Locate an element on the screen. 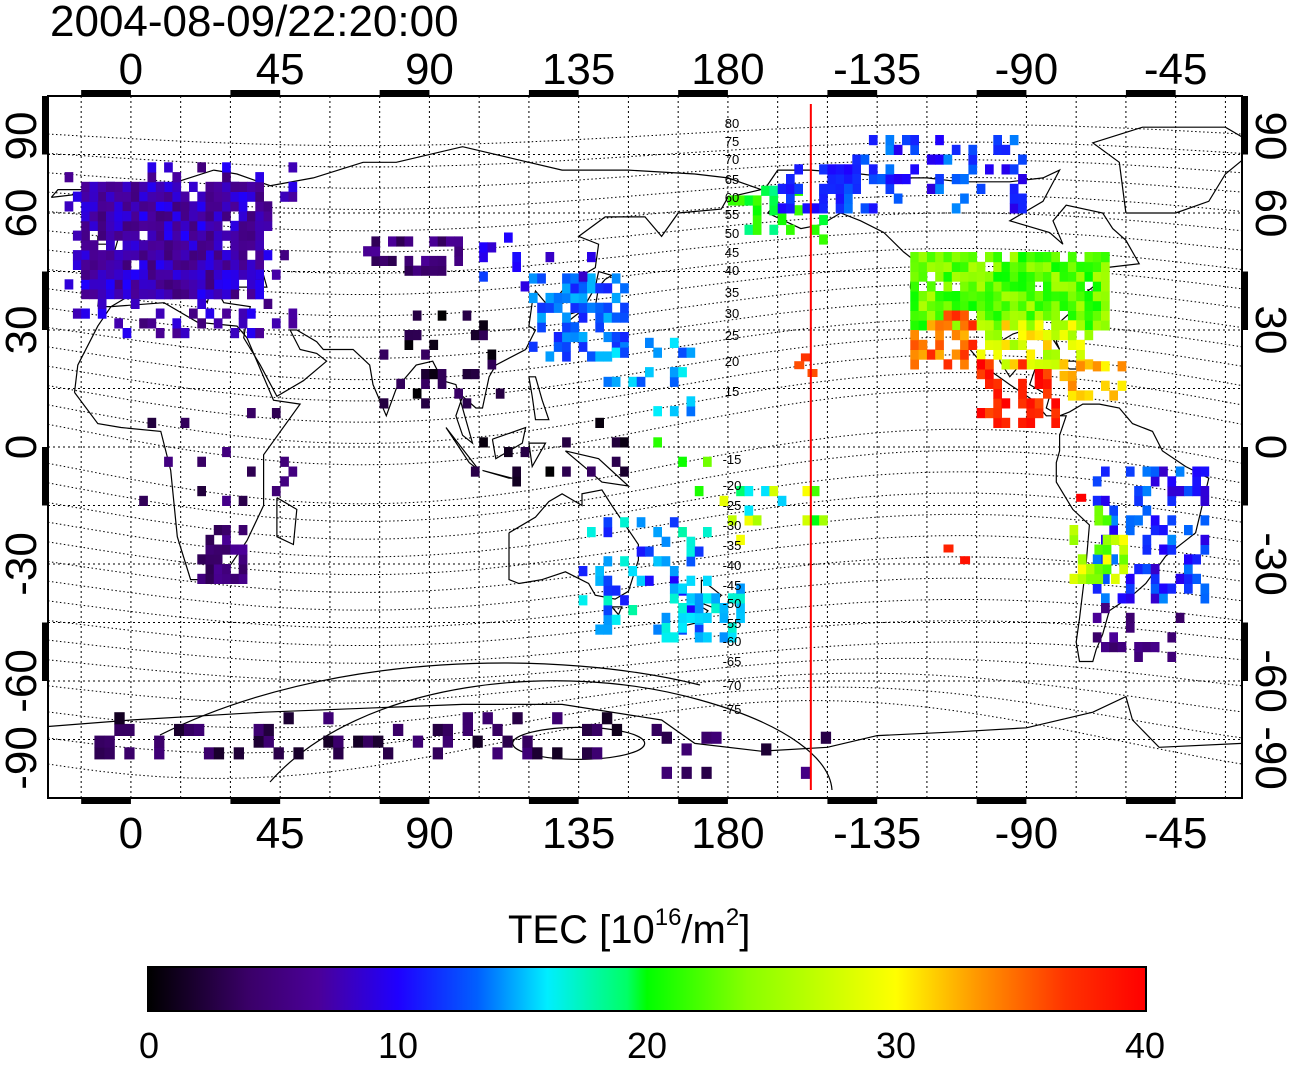  tick-bar is located at coordinates (1001, 93).